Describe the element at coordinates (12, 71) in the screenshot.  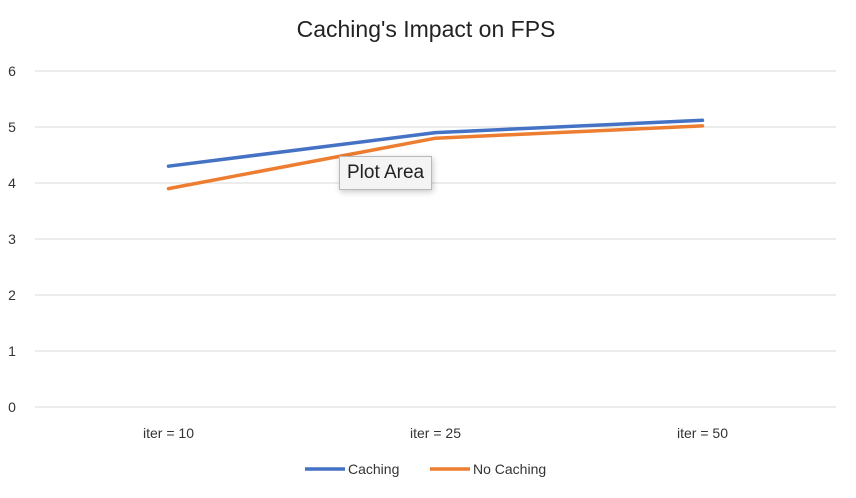
I see `y-tick-label: 6` at that location.